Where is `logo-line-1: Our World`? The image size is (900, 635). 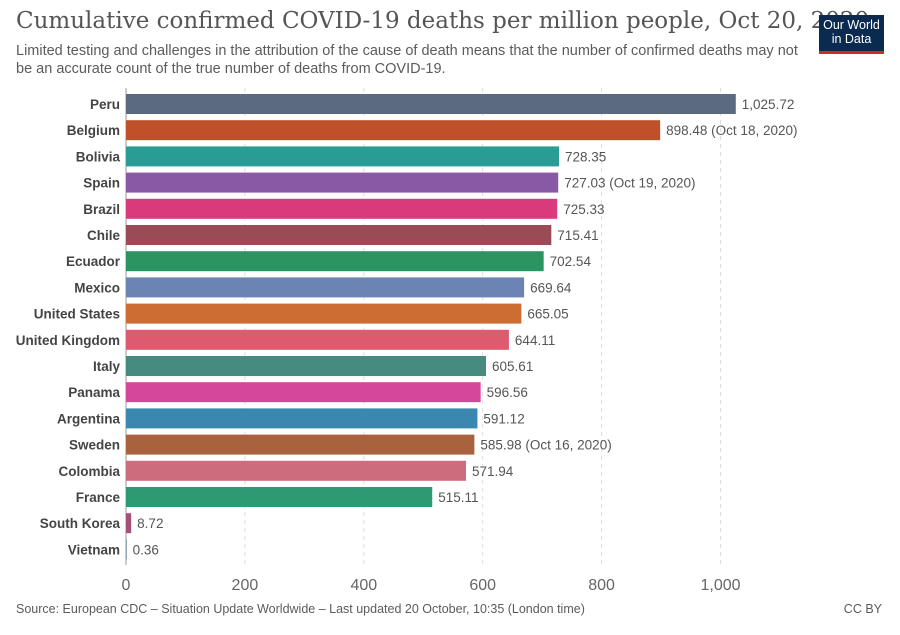
logo-line-1: Our World is located at coordinates (851, 25).